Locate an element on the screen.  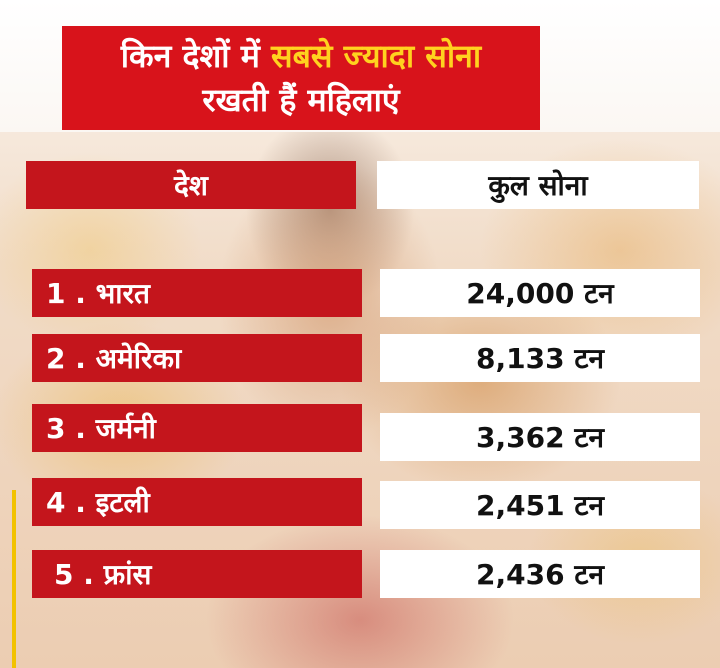
header-country: देश is located at coordinates (191, 185).